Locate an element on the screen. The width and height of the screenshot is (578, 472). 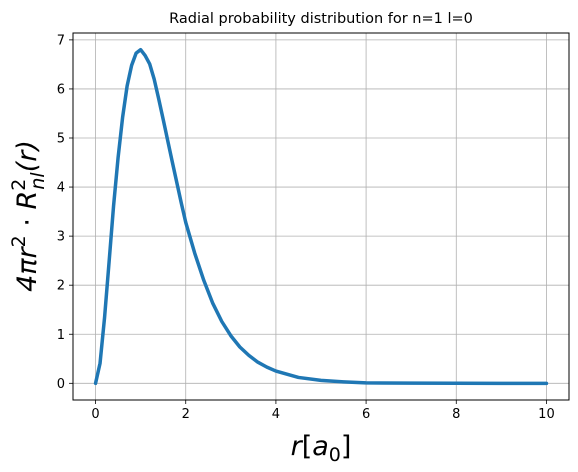
x-label-a: a is located at coordinates (320, 446).